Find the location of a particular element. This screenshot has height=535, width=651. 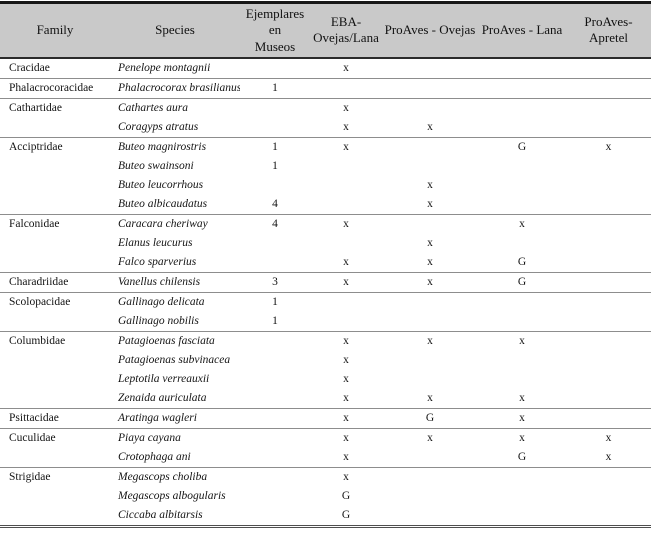

table-row: Acciptridae Buteo magnirostris 1 x G x is located at coordinates (325, 147).